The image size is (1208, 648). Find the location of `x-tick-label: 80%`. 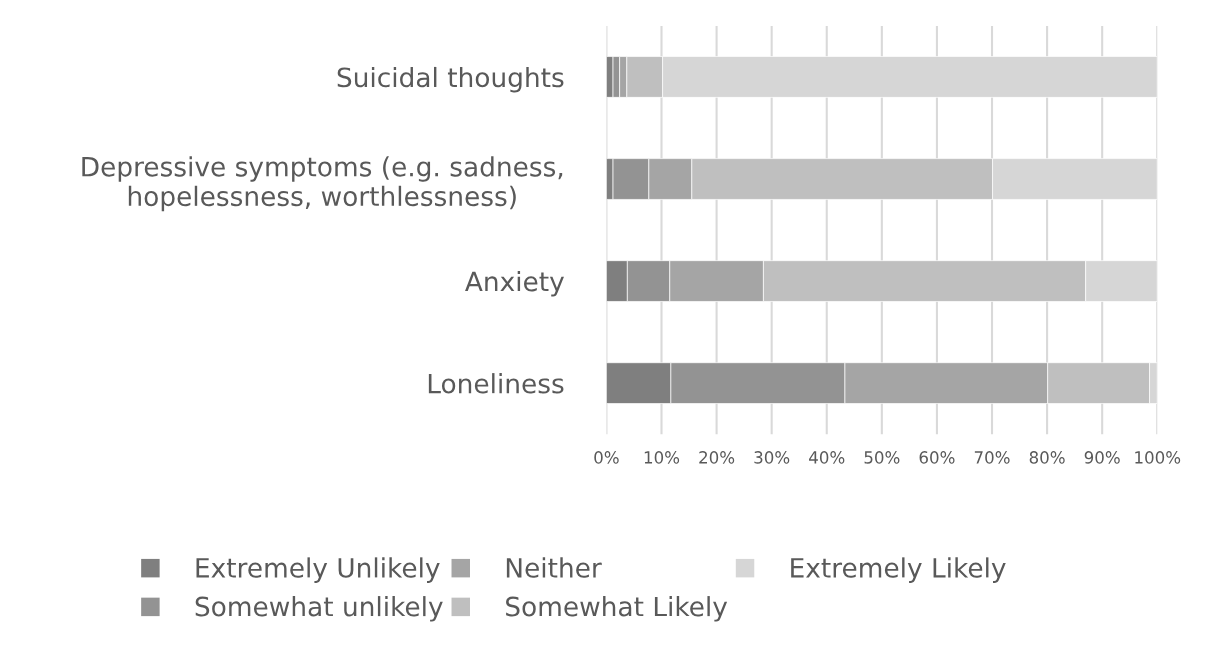

x-tick-label: 80% is located at coordinates (1047, 457).